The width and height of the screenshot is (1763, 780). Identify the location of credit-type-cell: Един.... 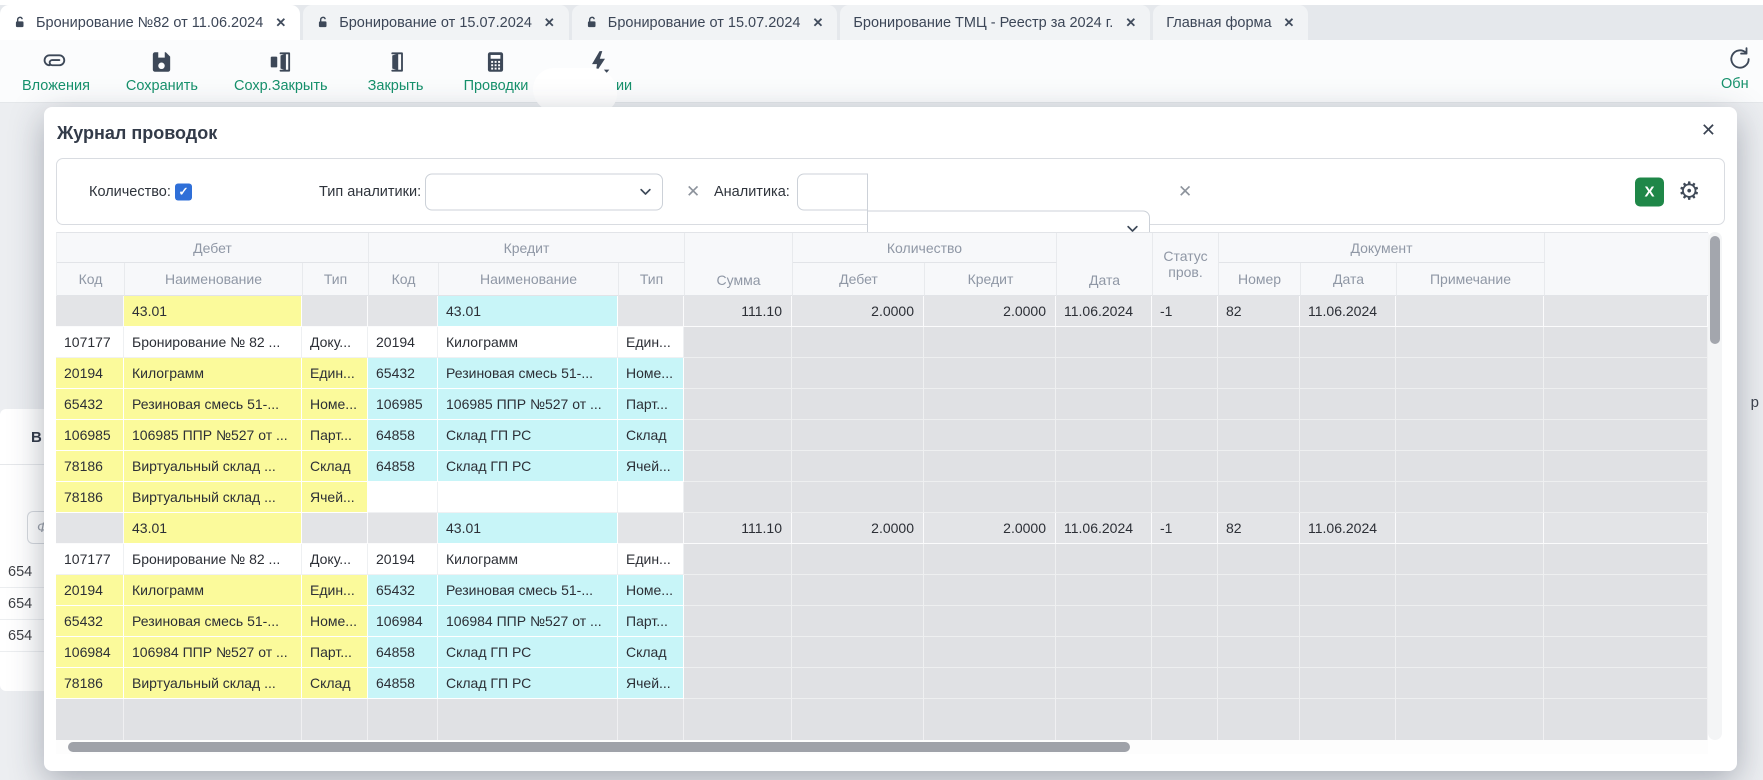
(651, 559).